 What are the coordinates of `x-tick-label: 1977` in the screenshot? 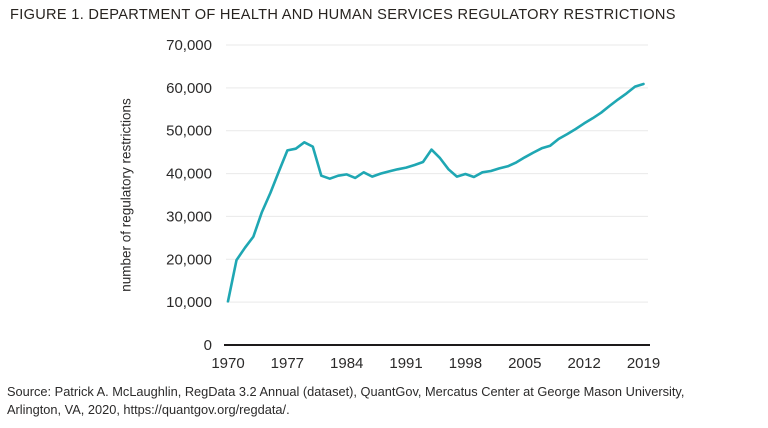 It's located at (287, 363).